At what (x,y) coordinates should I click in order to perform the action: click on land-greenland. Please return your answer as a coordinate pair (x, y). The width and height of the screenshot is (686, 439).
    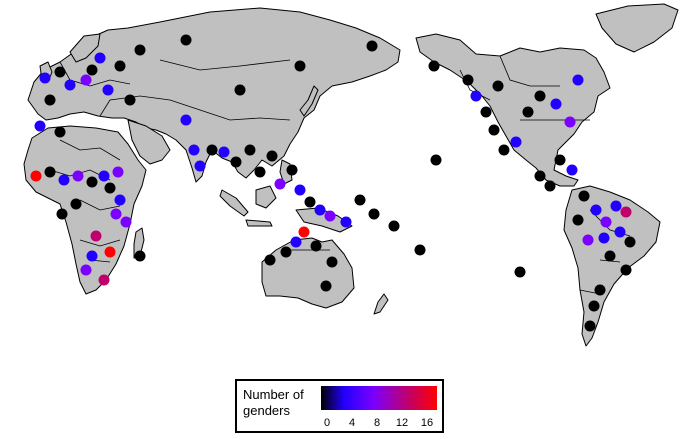
    Looking at the image, I should click on (637, 28).